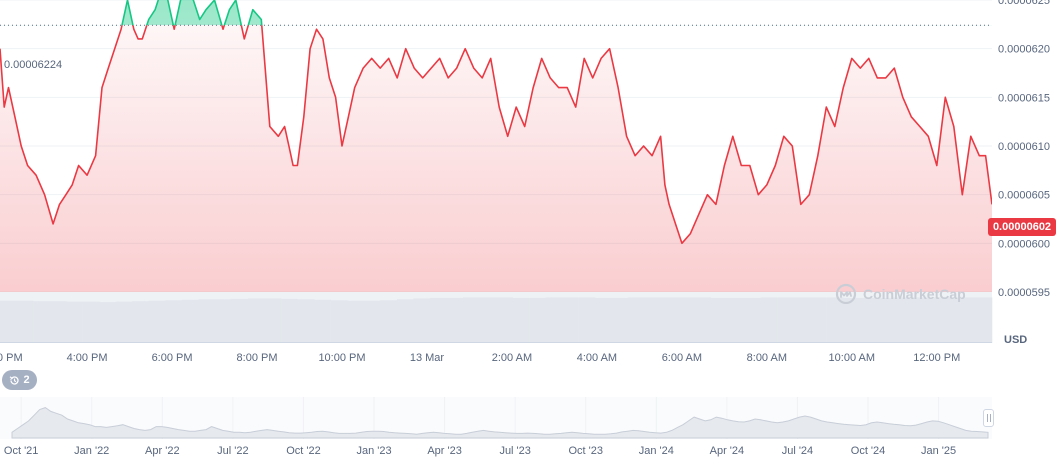  What do you see at coordinates (373, 451) in the screenshot?
I see `navigator-tick-label: Jan '23` at bounding box center [373, 451].